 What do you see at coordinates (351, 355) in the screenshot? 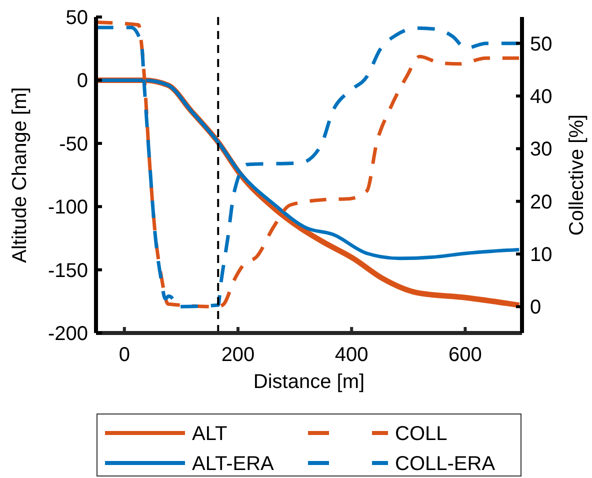
I see `x-tick-label: 400` at bounding box center [351, 355].